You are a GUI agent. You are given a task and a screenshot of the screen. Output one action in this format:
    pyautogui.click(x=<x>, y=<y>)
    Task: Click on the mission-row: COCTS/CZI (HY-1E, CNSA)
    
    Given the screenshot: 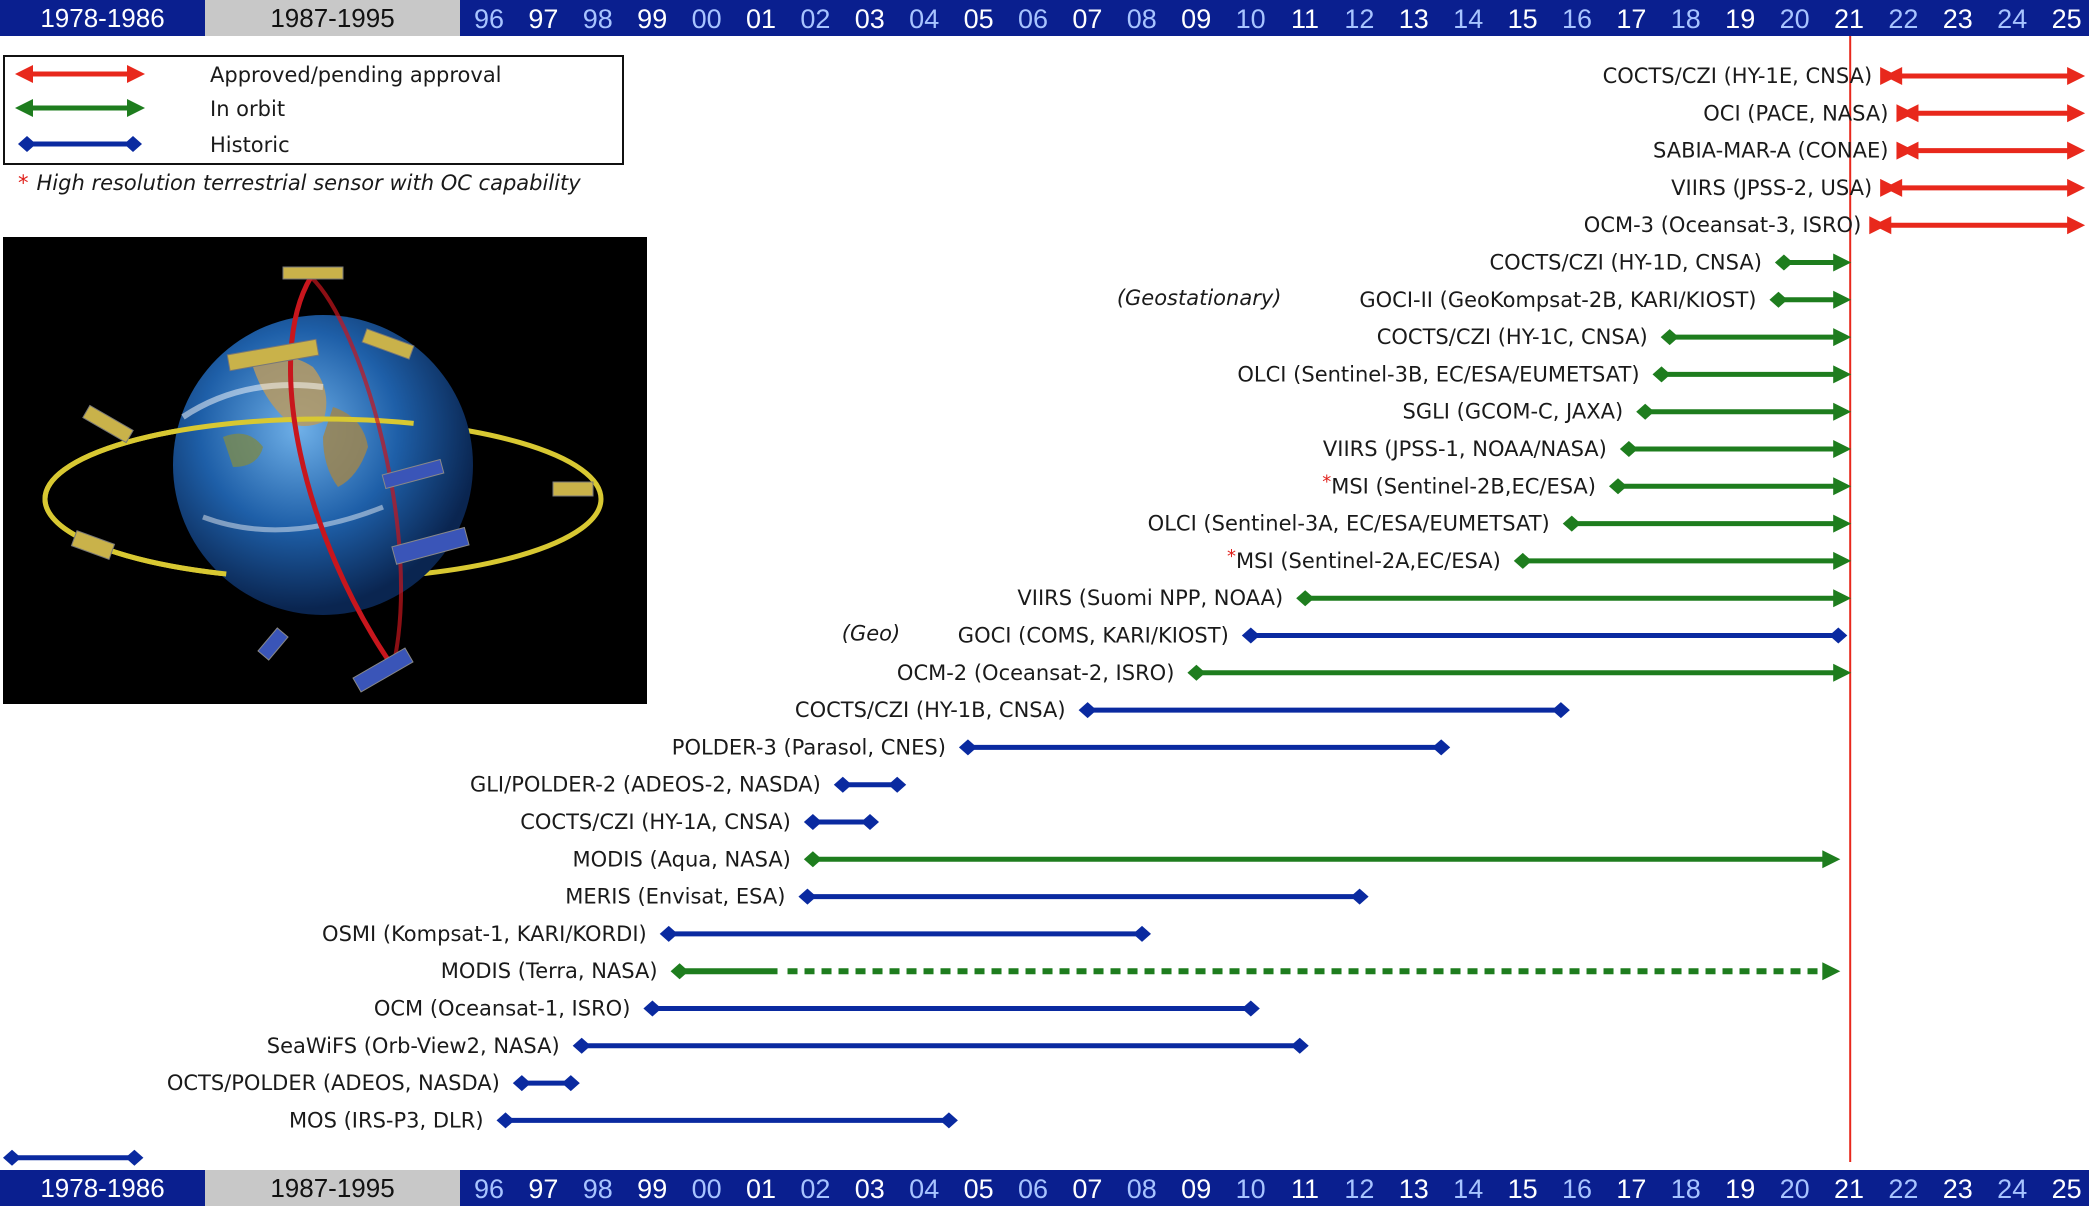 What is the action you would take?
    pyautogui.click(x=1844, y=76)
    